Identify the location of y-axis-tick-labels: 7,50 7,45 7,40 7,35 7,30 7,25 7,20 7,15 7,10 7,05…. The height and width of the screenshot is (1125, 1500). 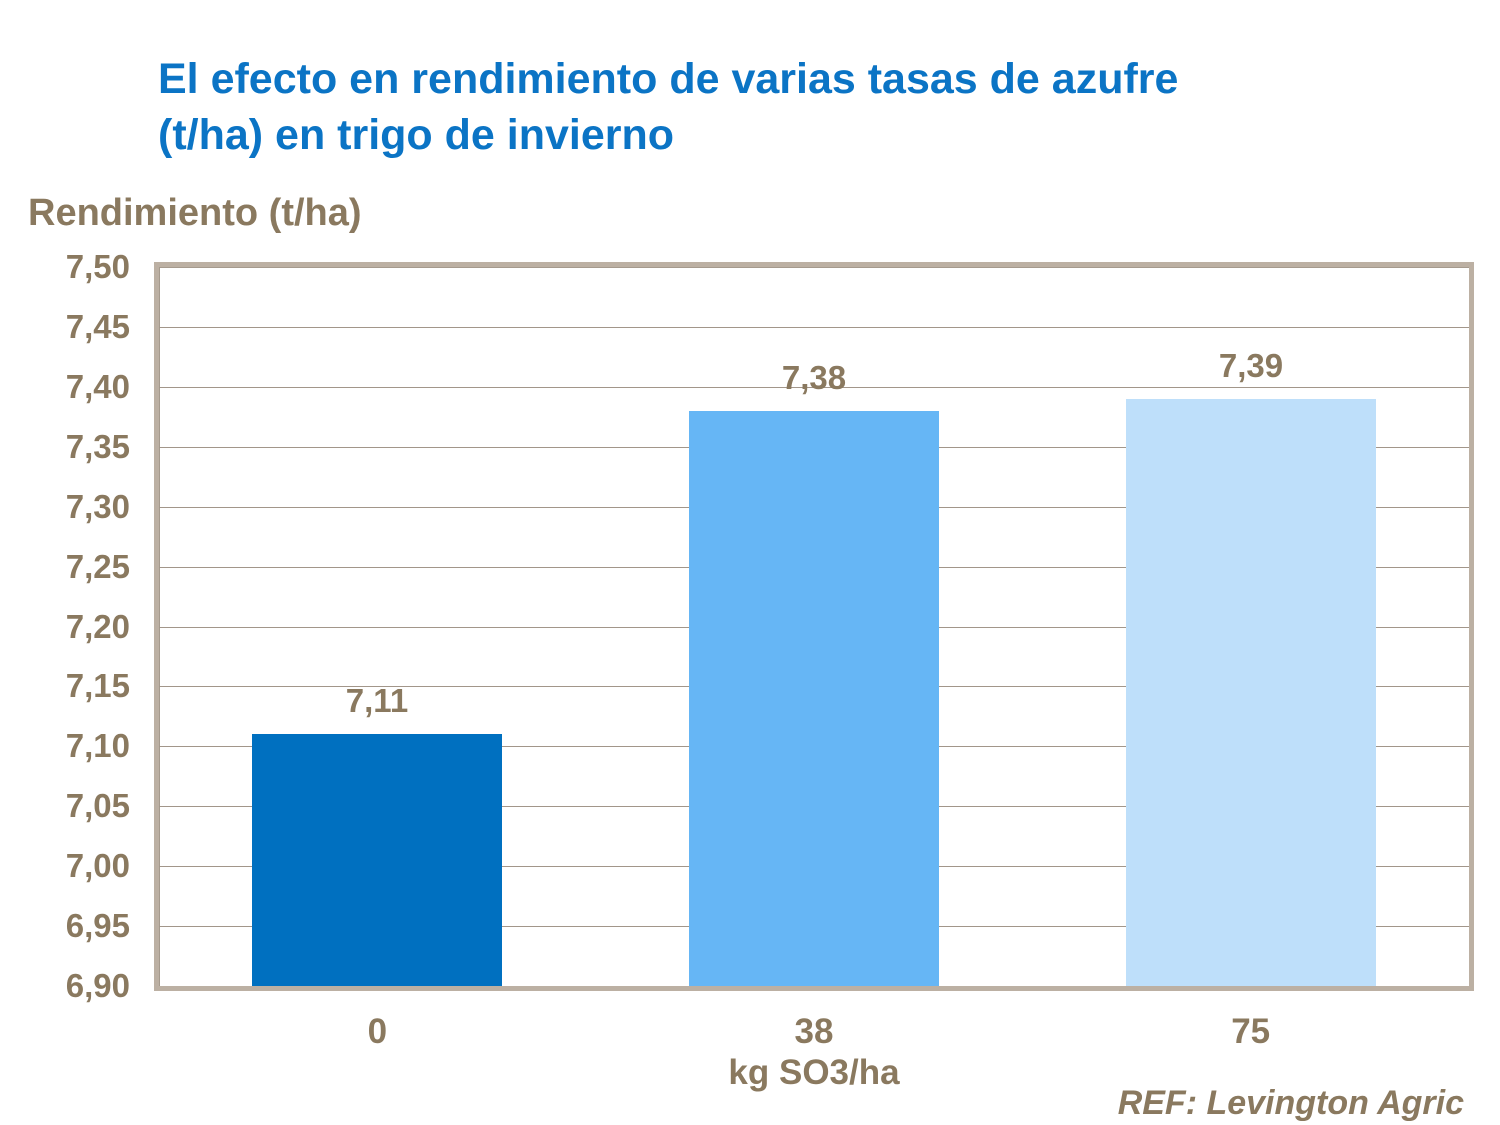
(65, 626).